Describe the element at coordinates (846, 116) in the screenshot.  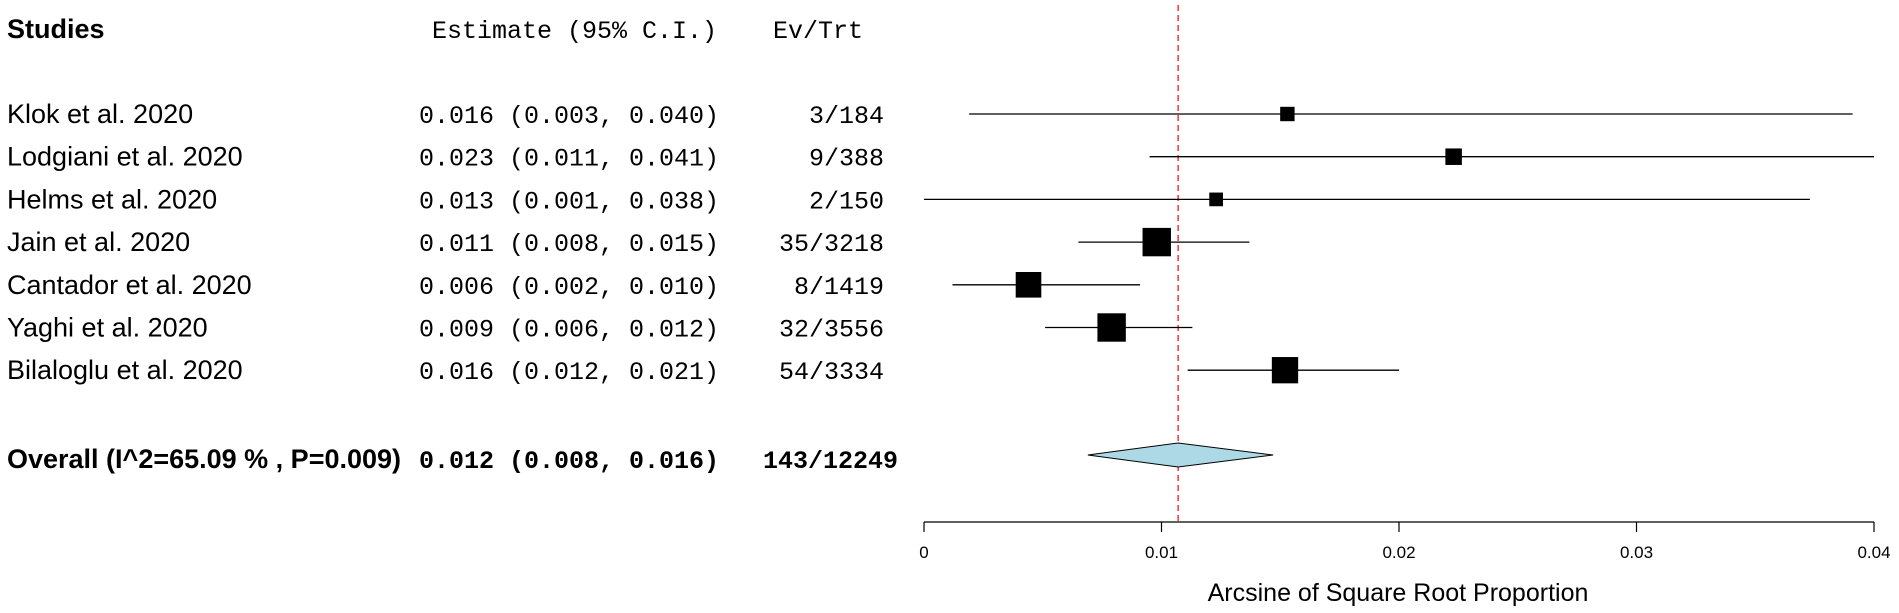
I see `study-events: 3/184` at that location.